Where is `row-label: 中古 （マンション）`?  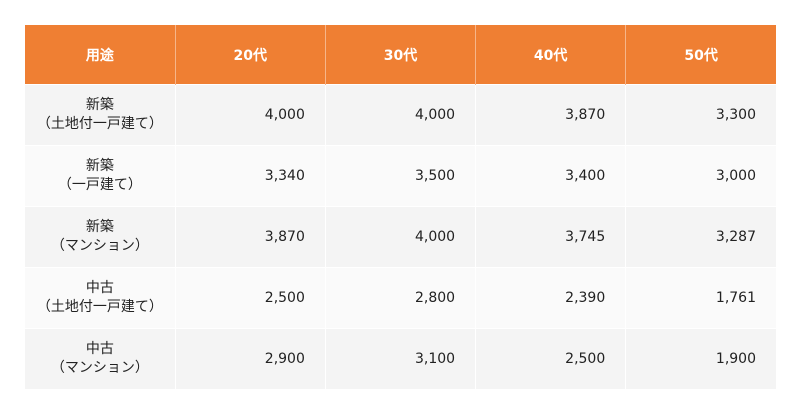
row-label: 中古 （マンション） is located at coordinates (100, 358).